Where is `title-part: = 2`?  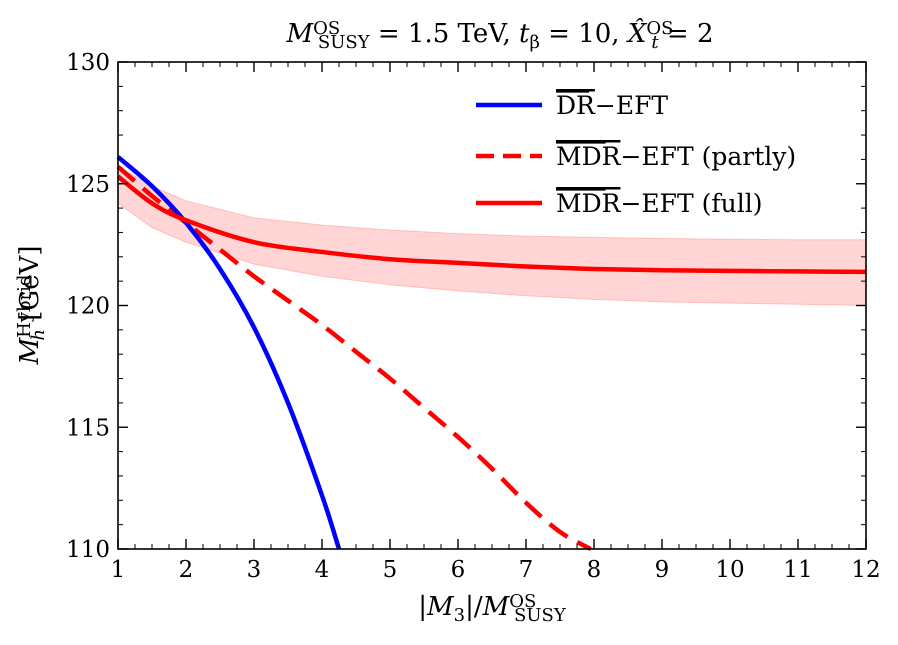 title-part: = 2 is located at coordinates (686, 34).